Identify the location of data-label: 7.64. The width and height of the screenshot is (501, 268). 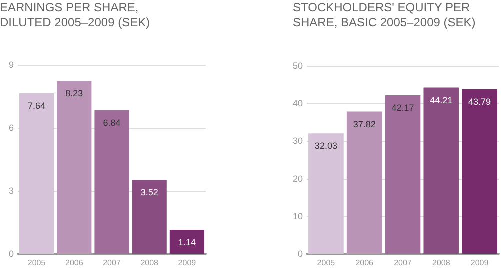
(37, 106).